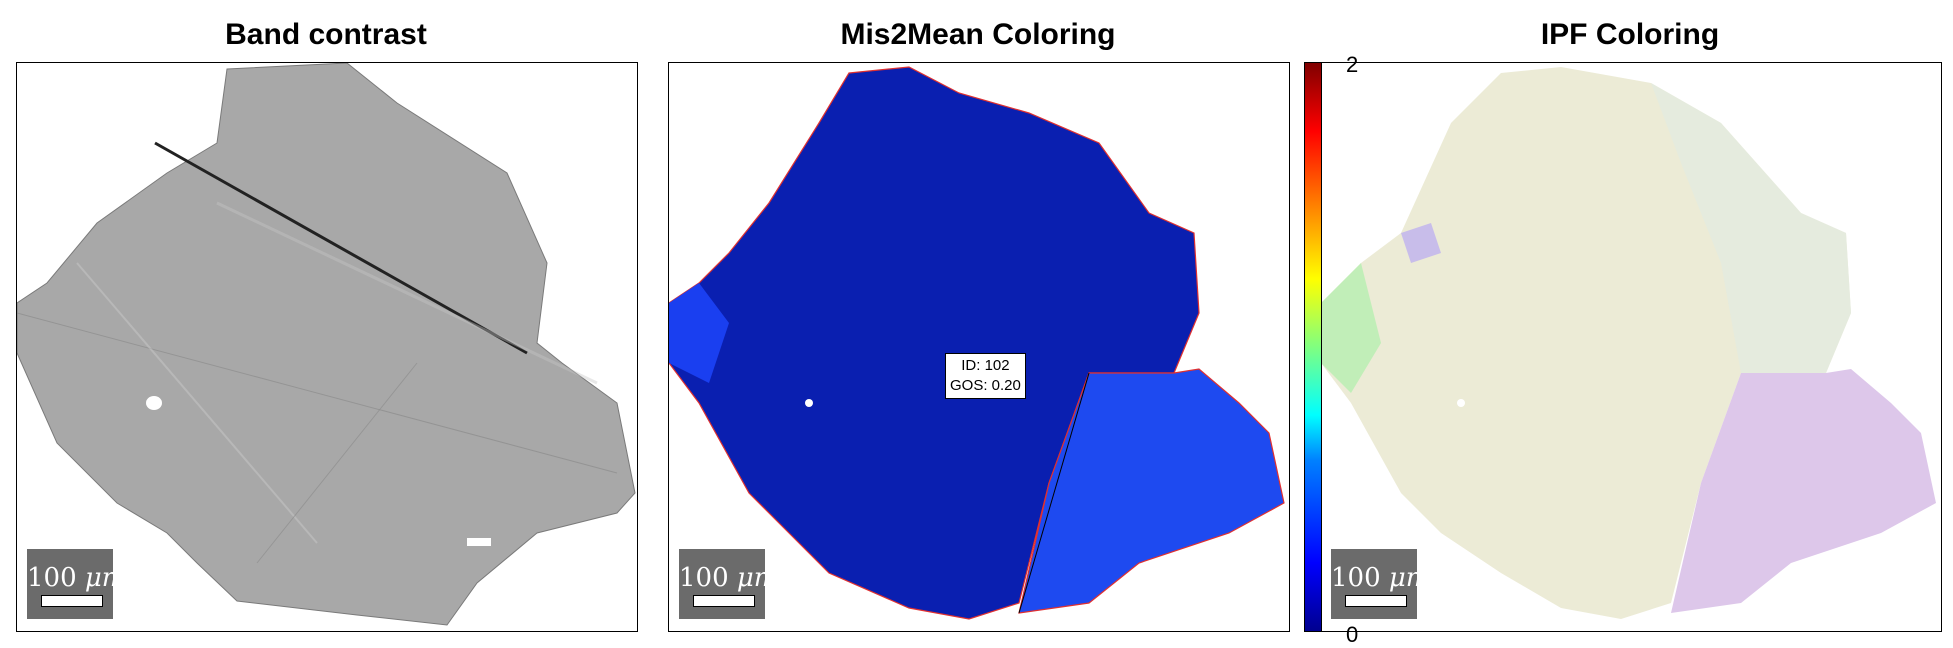  What do you see at coordinates (341, 248) in the screenshot?
I see `crack-line` at bounding box center [341, 248].